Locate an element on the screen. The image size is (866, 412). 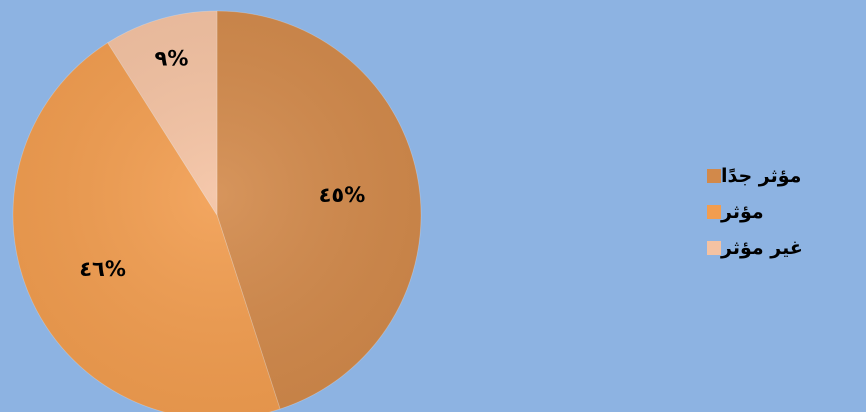
legend-item-effective: مؤثر is located at coordinates (780, 212).